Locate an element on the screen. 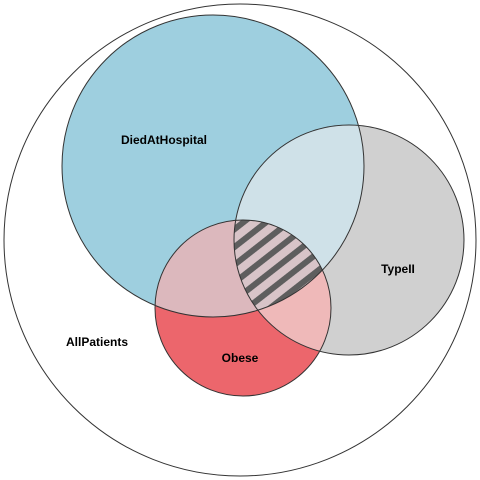  label-died: DiedAtHospital is located at coordinates (164, 140).